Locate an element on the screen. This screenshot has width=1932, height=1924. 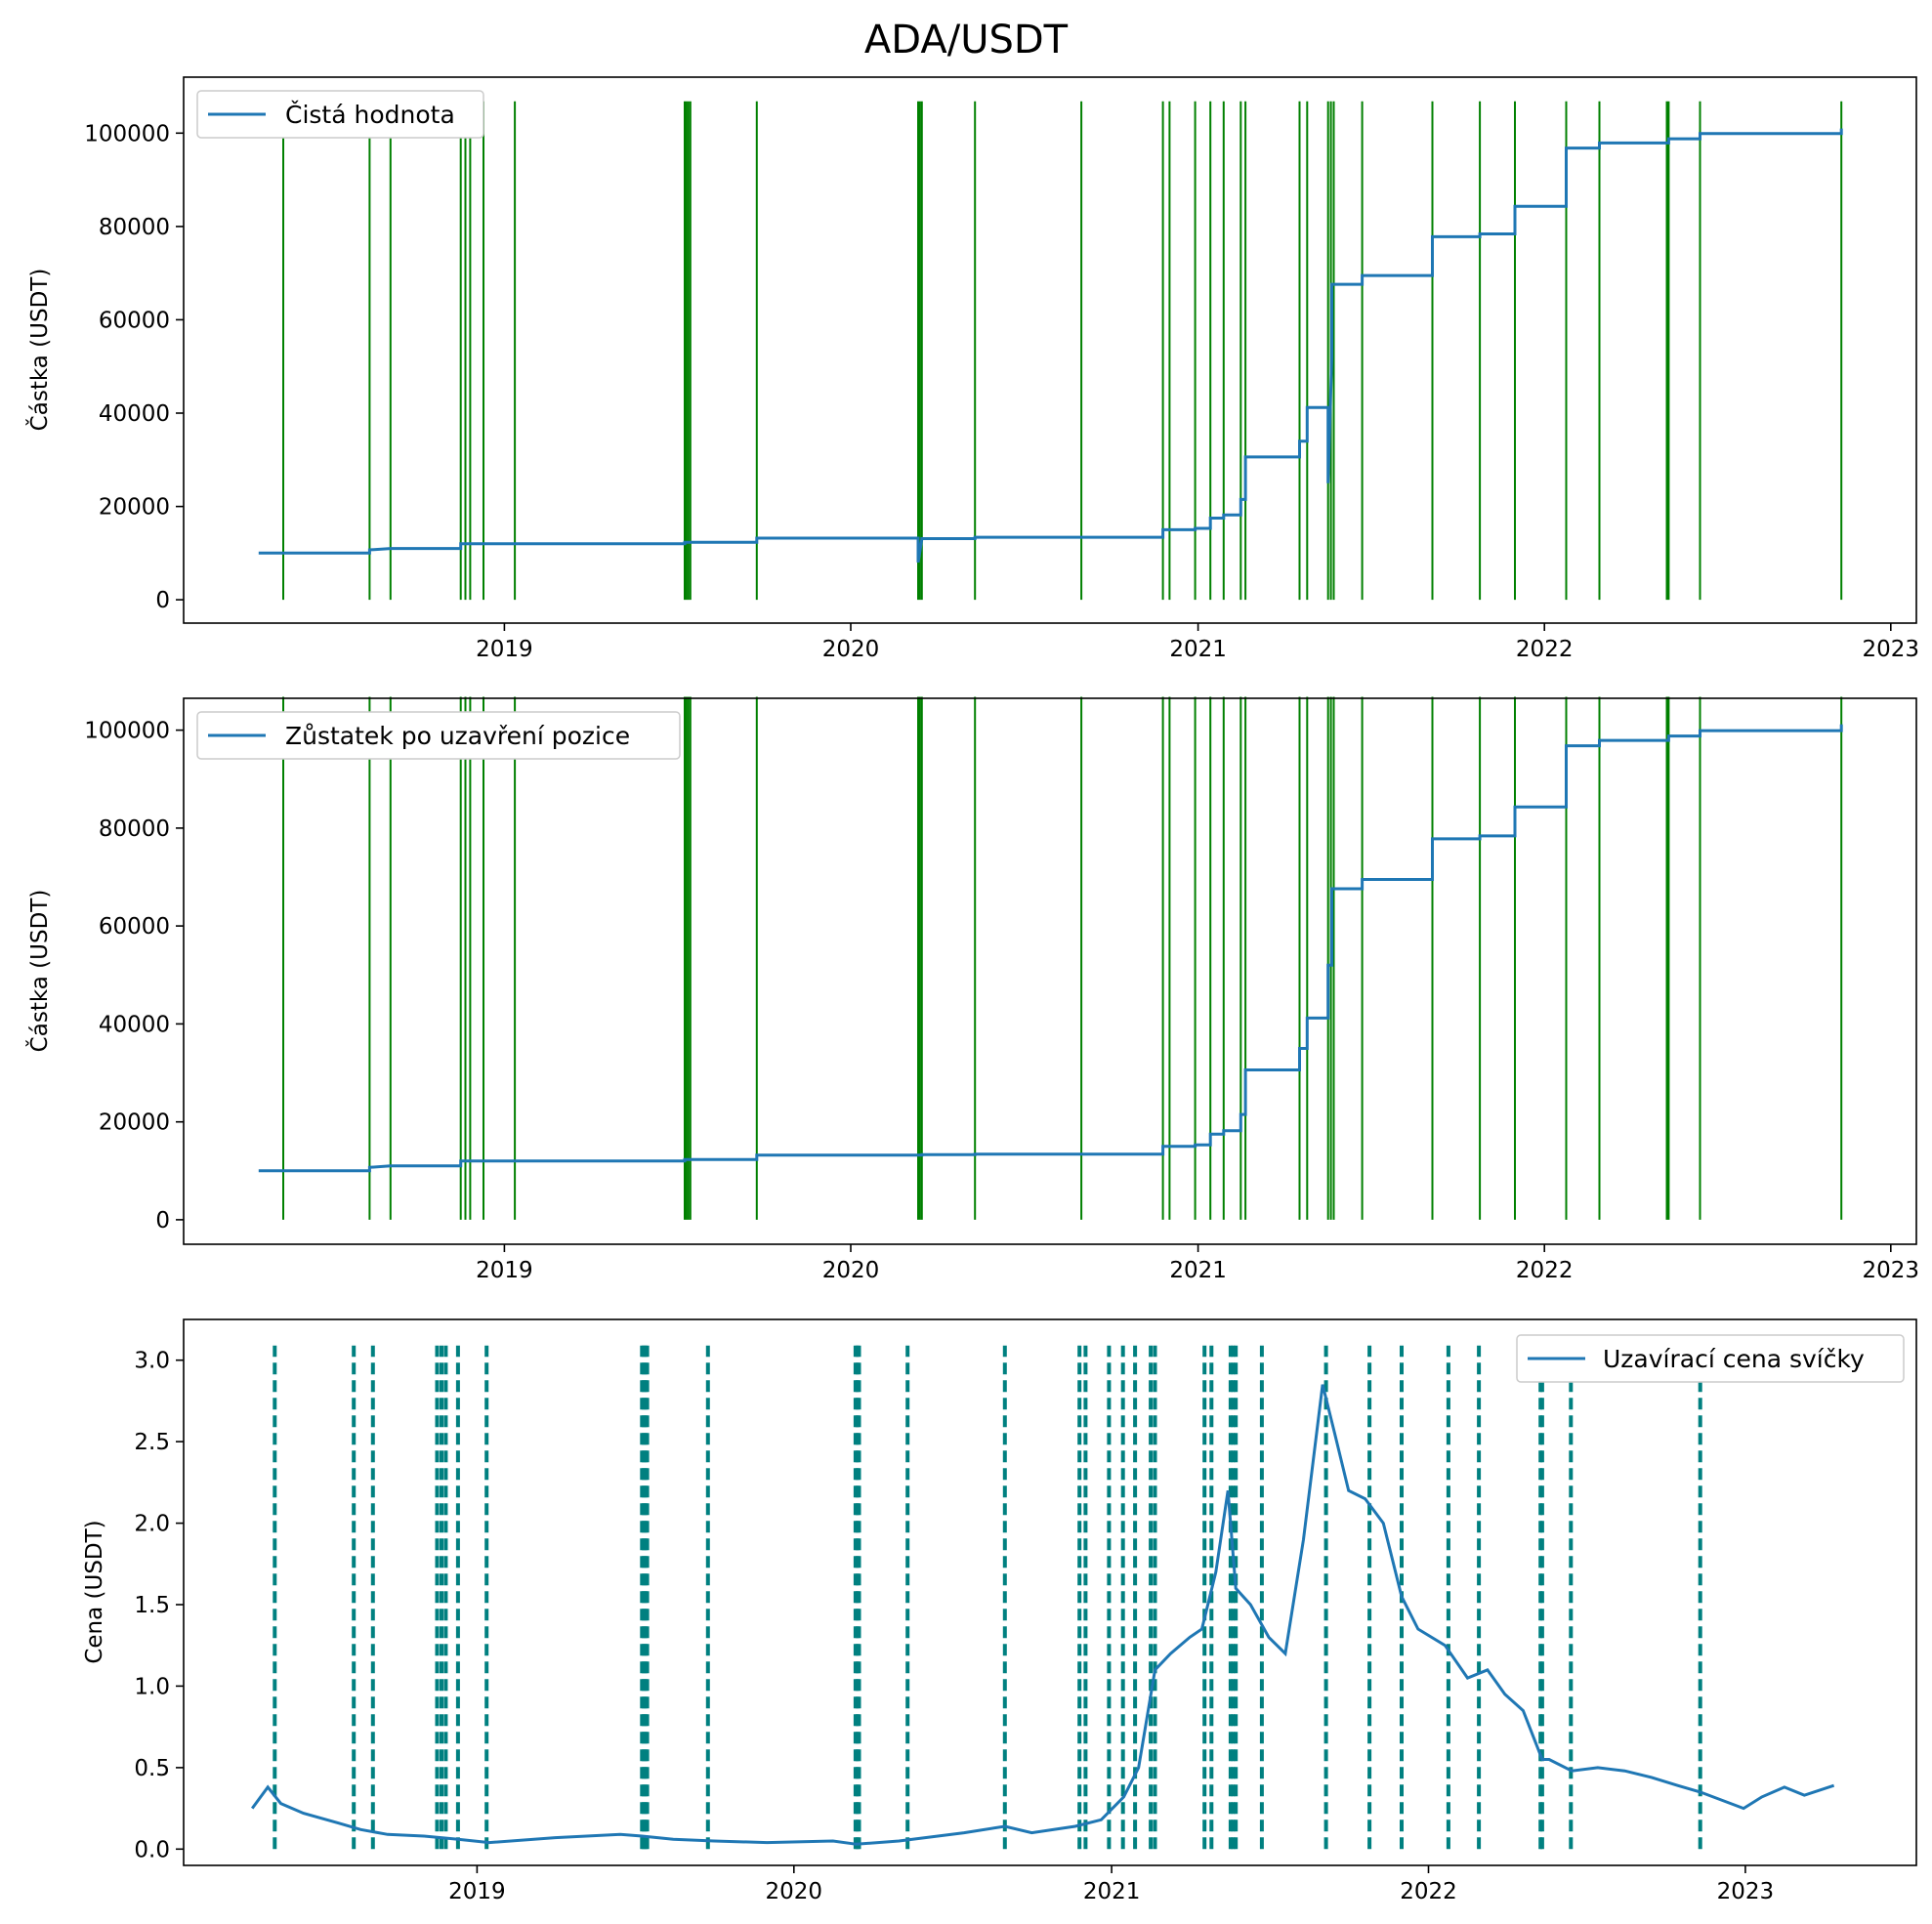
y-ticks-net-value: 0 20000 40000 60000 80000 100000 is located at coordinates (134, 367).